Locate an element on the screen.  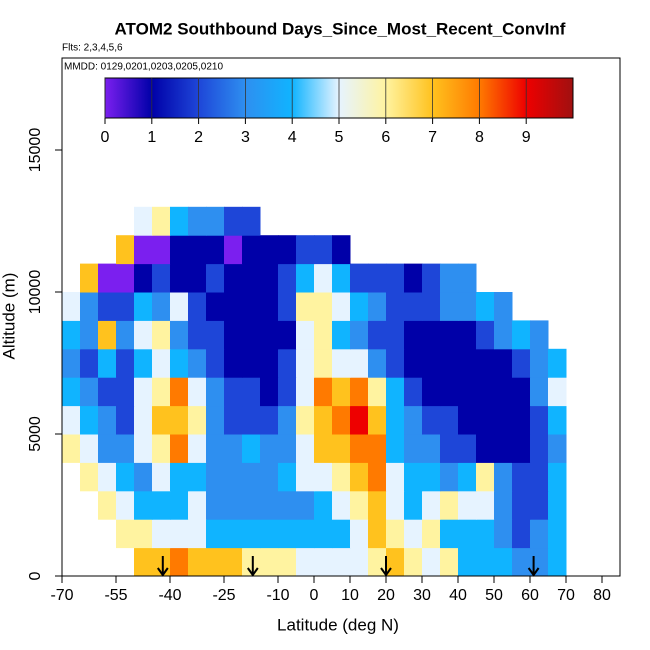
colorbar-tick-label: 0 is located at coordinates (105, 137).